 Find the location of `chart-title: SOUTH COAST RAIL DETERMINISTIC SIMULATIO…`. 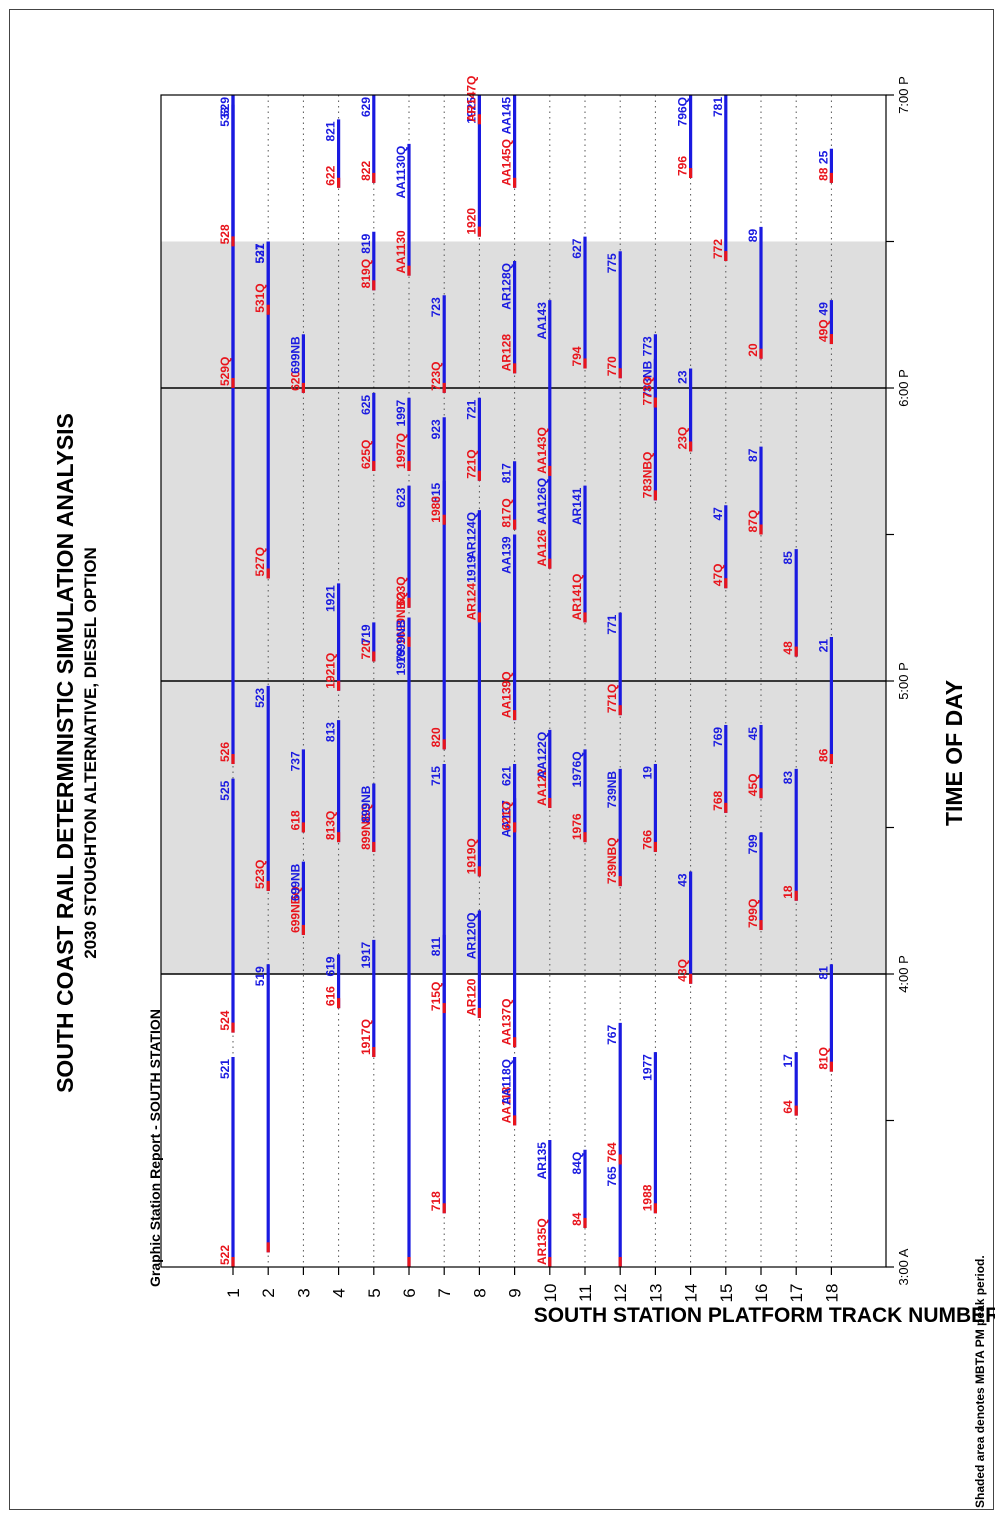

chart-title: SOUTH COAST RAIL DETERMINISTIC SIMULATIO… is located at coordinates (65, 753).